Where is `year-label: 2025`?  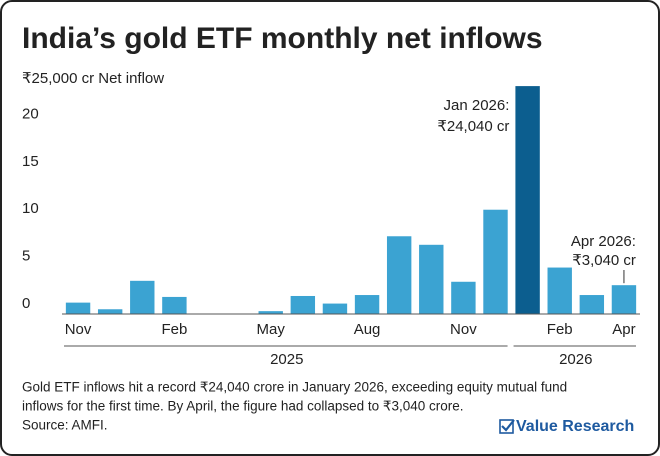 year-label: 2025 is located at coordinates (286, 359).